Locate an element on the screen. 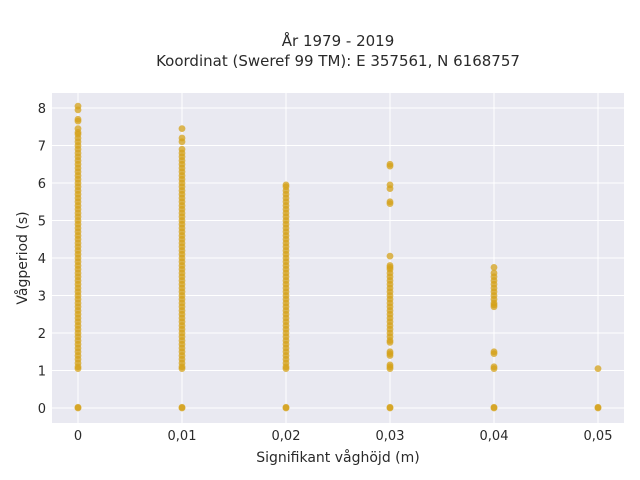 The width and height of the screenshot is (640, 480). y-axis-label: Vågperiod (s) is located at coordinates (22, 257).